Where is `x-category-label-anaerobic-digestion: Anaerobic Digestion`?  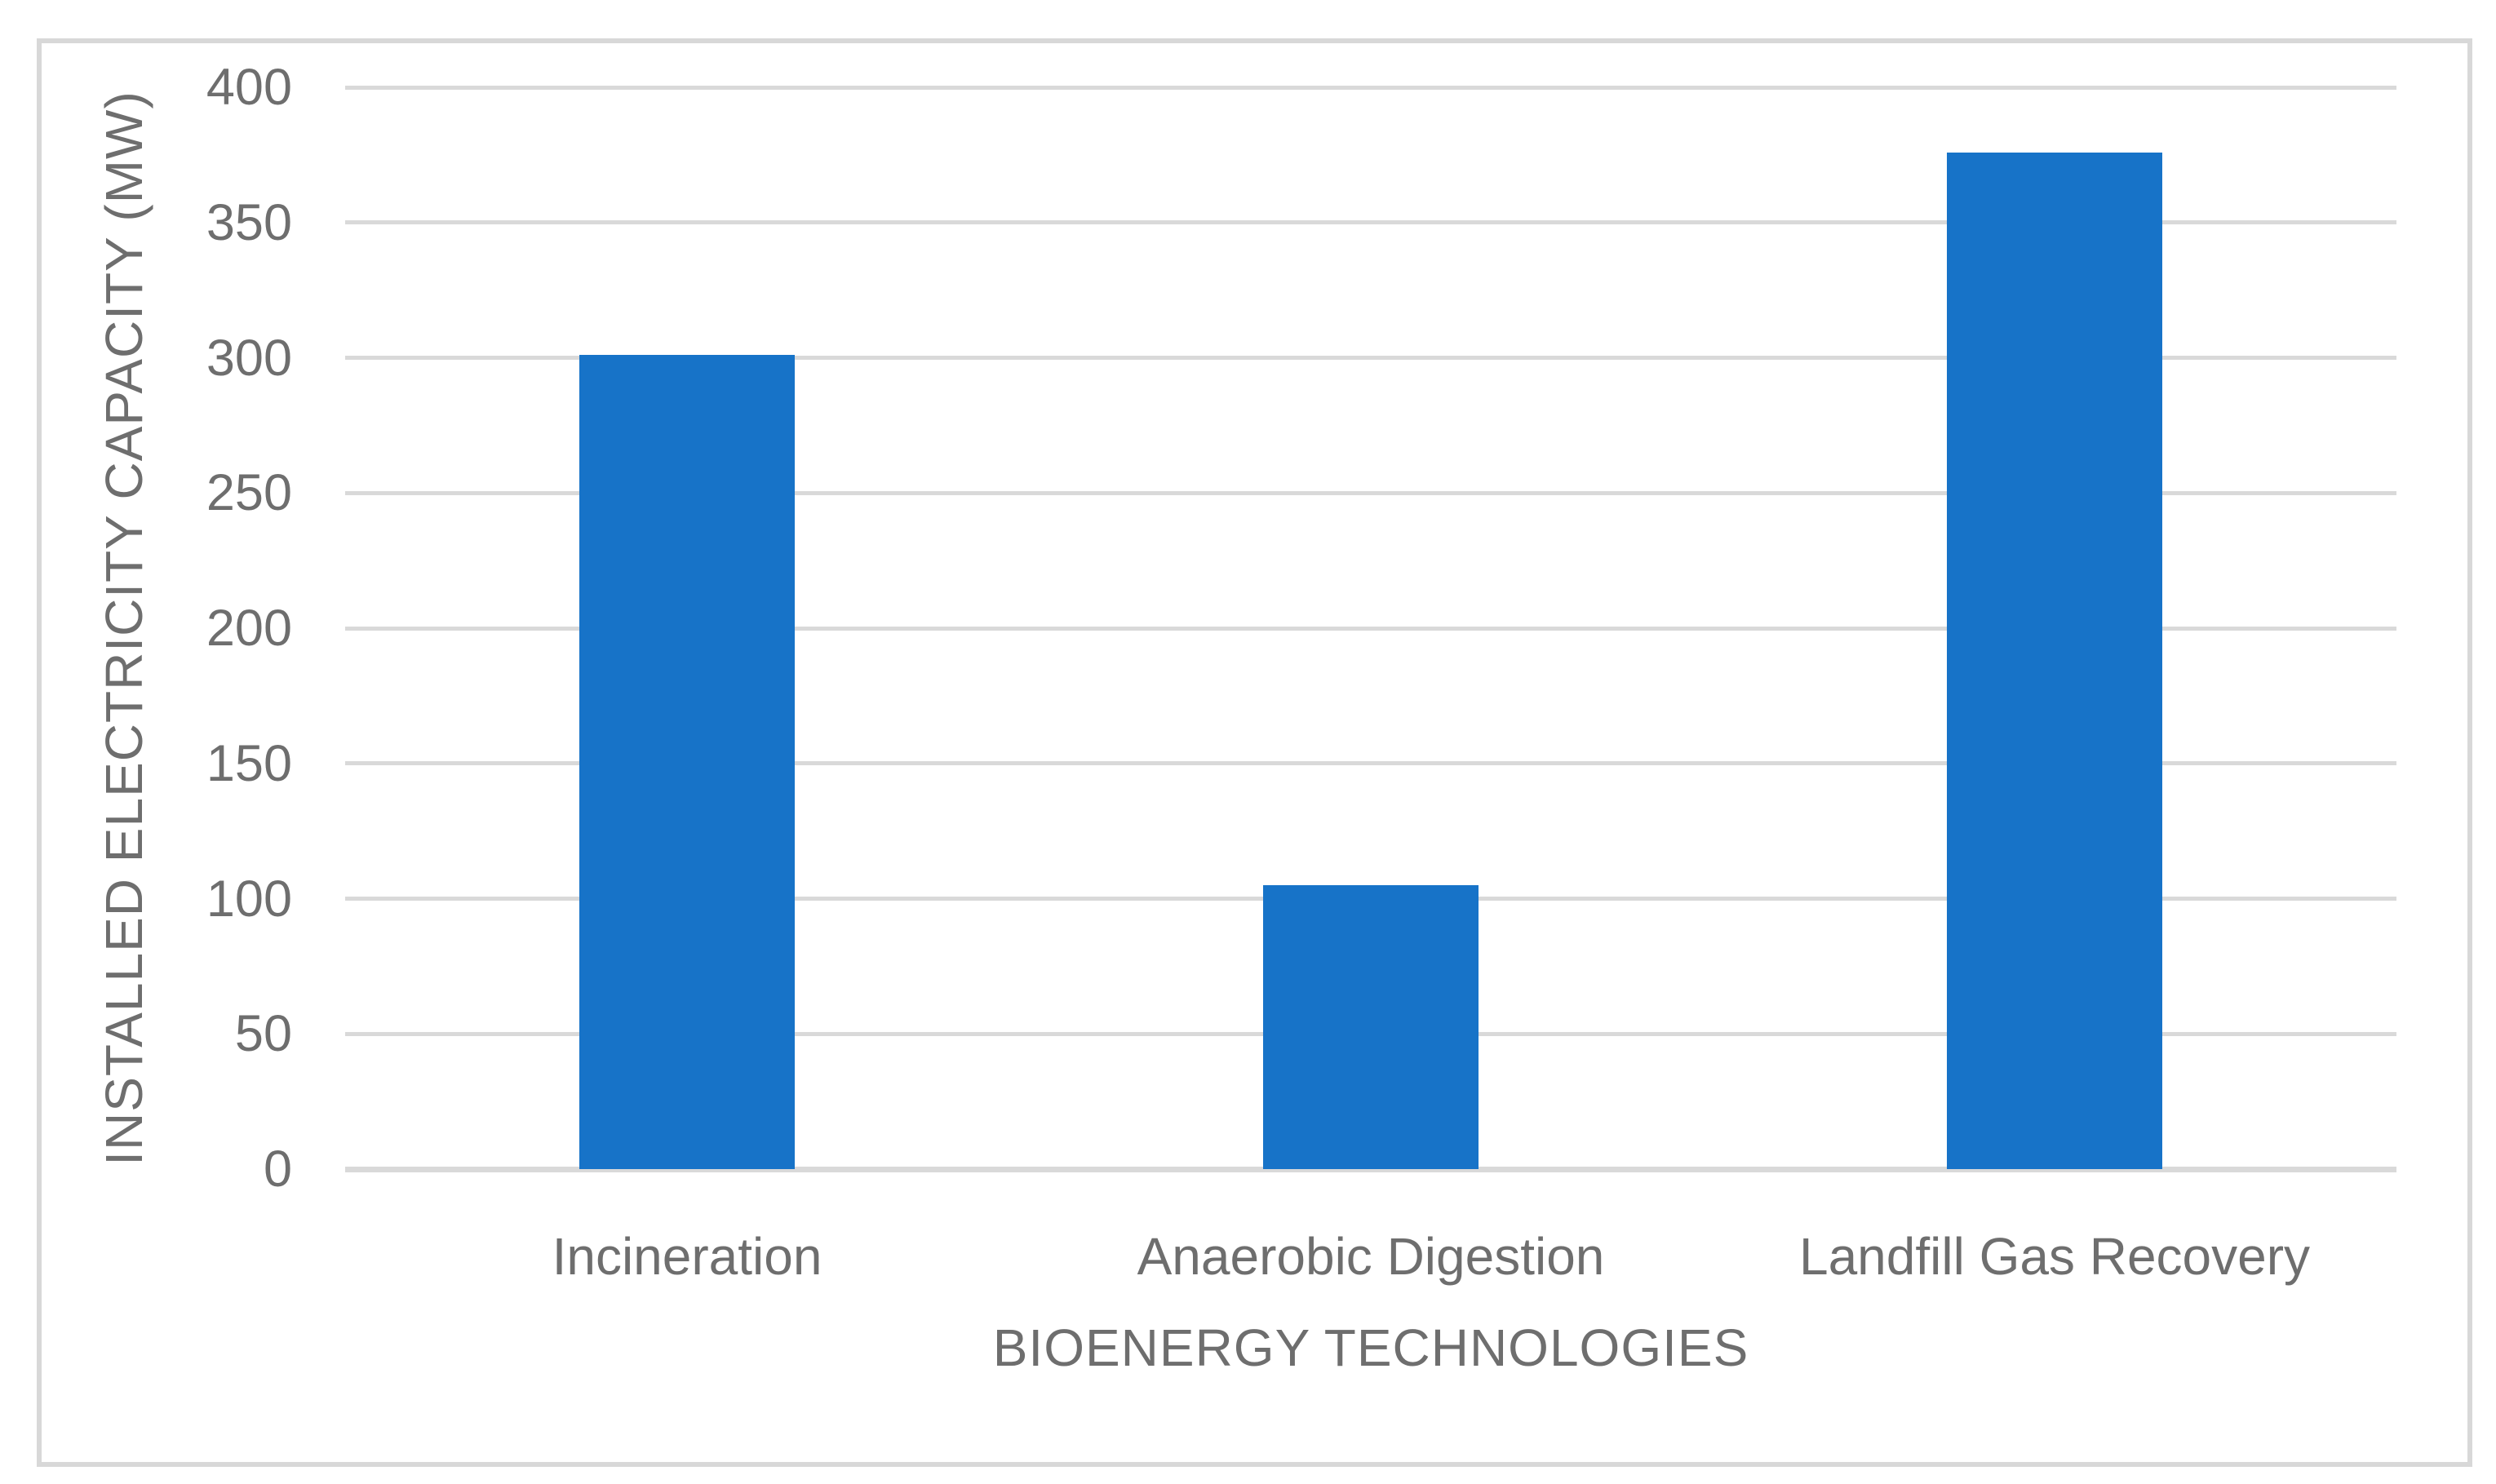
x-category-label-anaerobic-digestion: Anaerobic Digestion is located at coordinates (1371, 1256).